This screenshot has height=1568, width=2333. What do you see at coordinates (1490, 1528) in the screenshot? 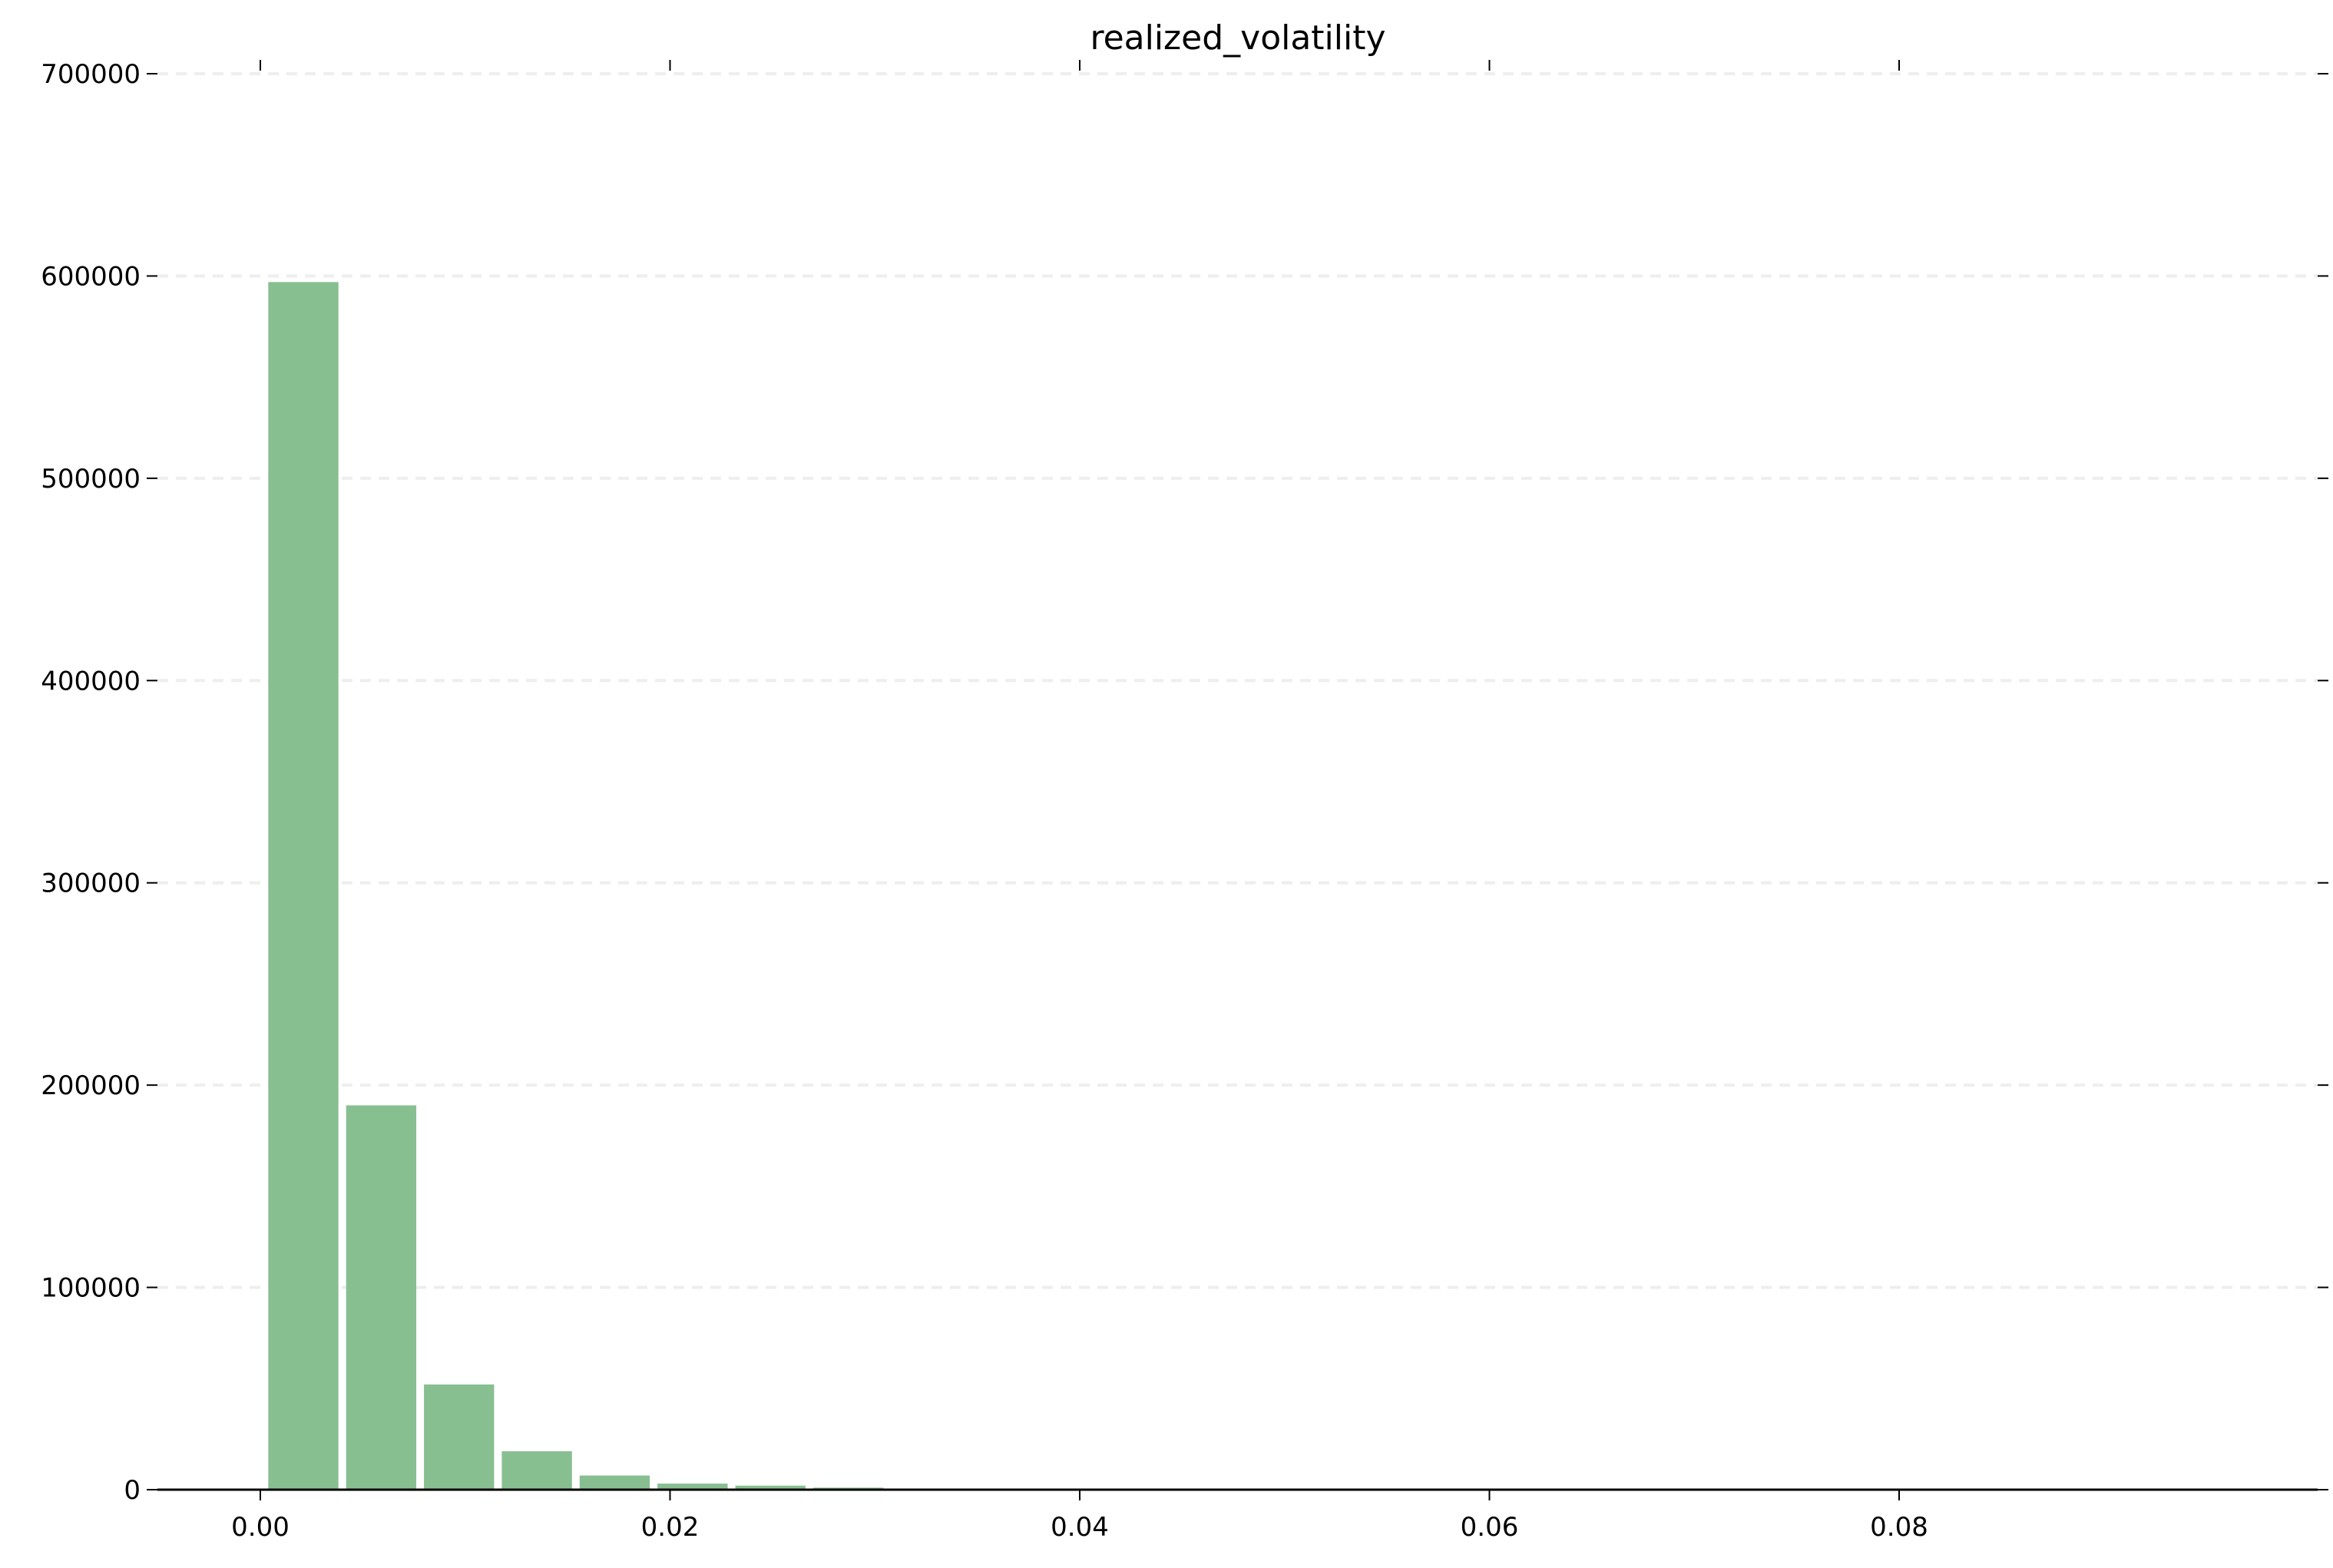
I see `x-tick-label: 0.06` at bounding box center [1490, 1528].